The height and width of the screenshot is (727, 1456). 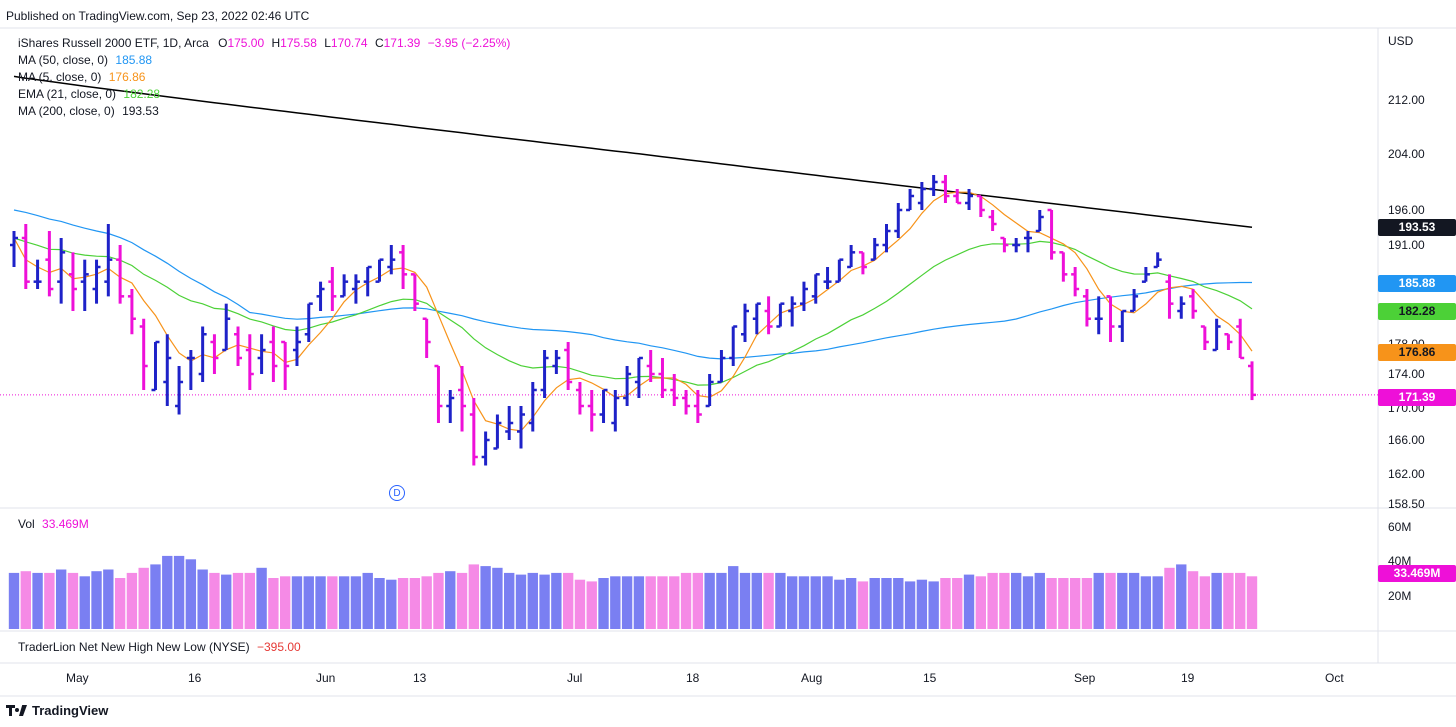 What do you see at coordinates (397, 493) in the screenshot?
I see `dividend-marker: D` at bounding box center [397, 493].